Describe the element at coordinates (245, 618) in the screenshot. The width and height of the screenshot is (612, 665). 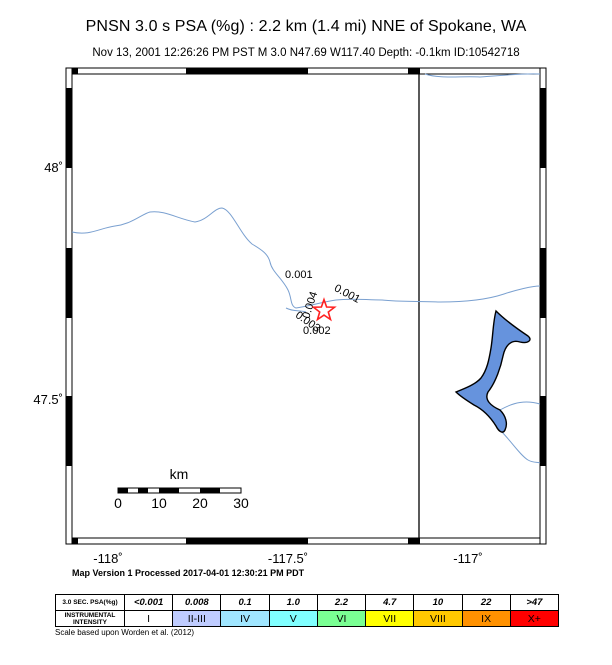
I see `legend-intensity-cell: IV` at that location.